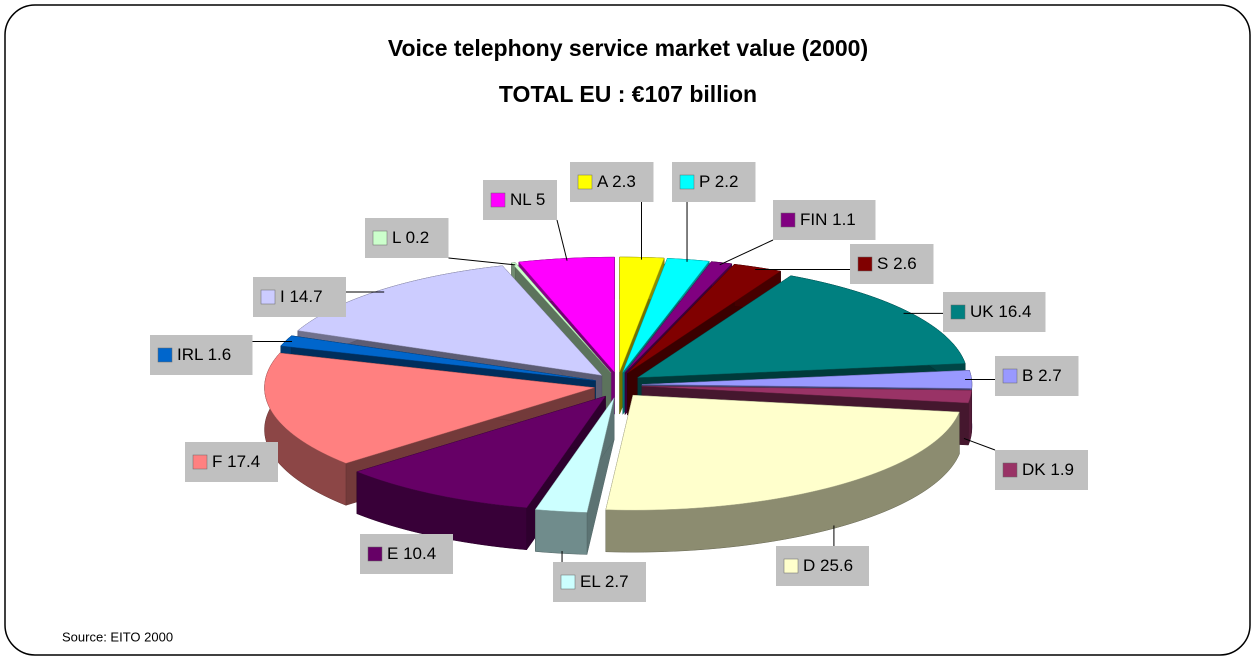  What do you see at coordinates (1034, 469) in the screenshot?
I see `category-name: DK` at bounding box center [1034, 469].